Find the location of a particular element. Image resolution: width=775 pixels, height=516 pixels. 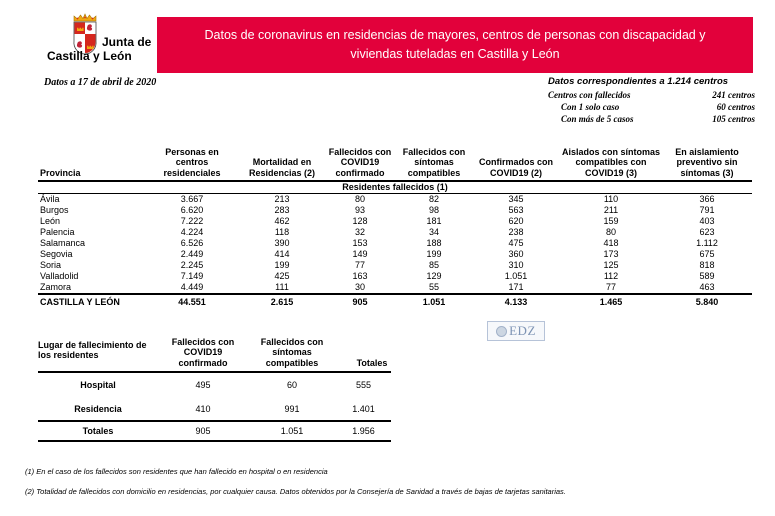

cell: 1.465 is located at coordinates (611, 302).